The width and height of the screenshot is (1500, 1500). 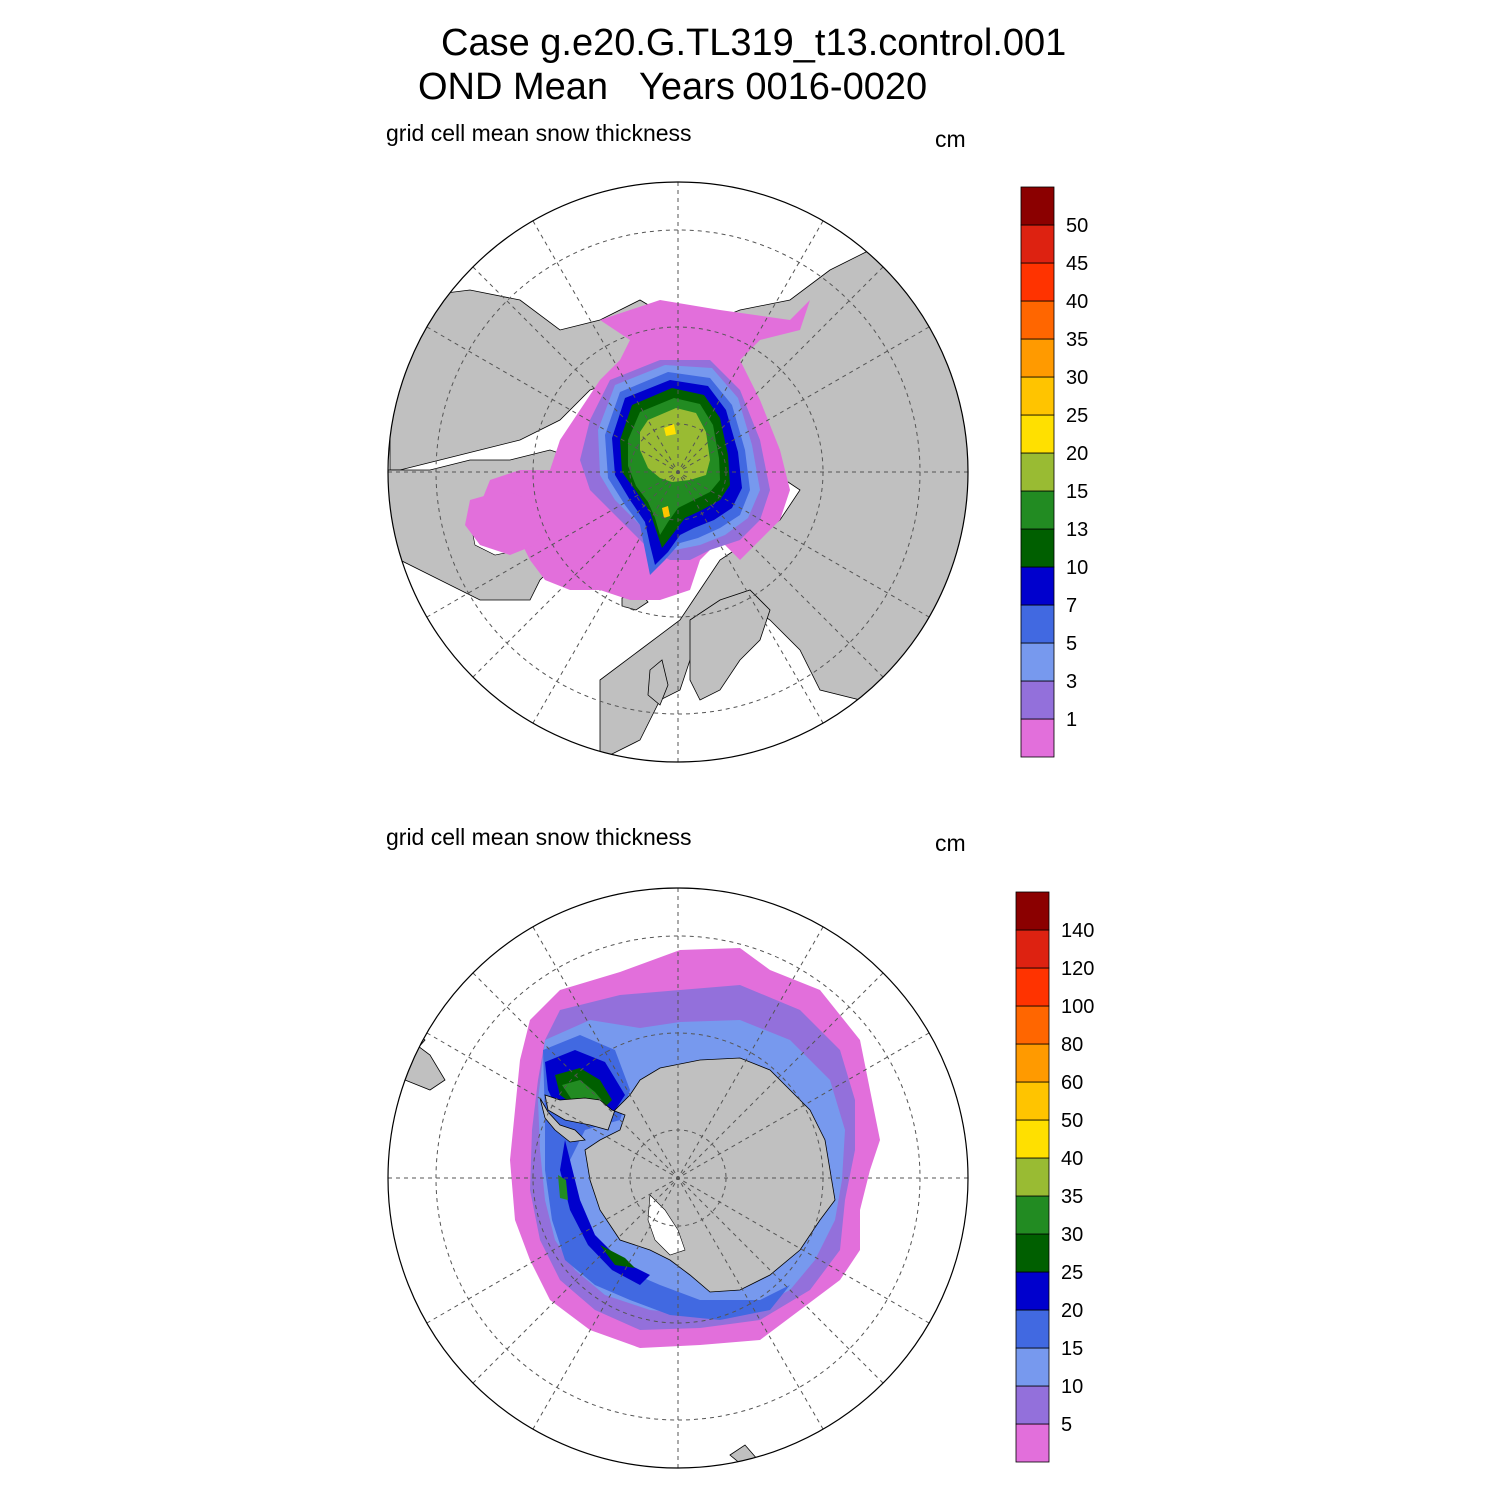 I want to click on north-colorbar-tick-label: 50, so click(x=1077, y=226).